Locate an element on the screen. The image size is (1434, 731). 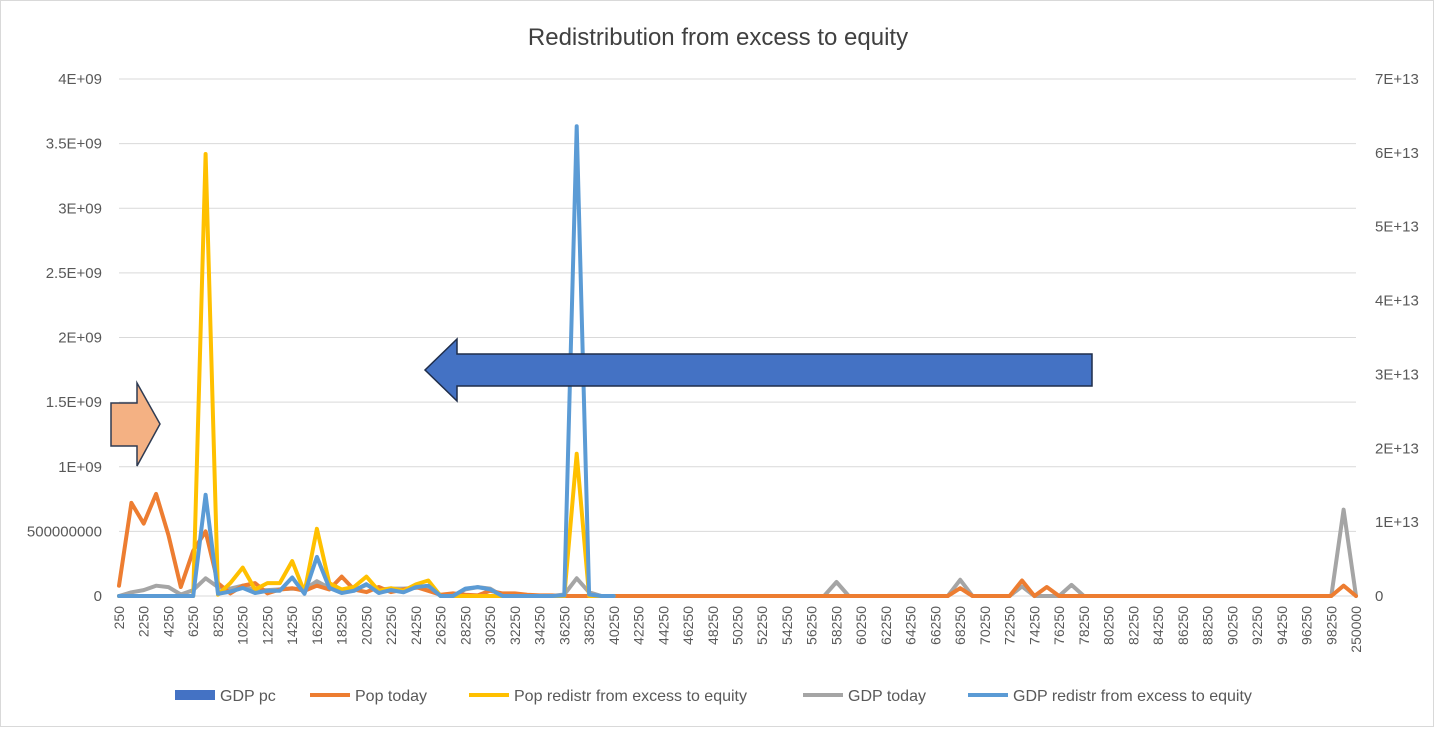
series-line-pop-today is located at coordinates (737, 544).